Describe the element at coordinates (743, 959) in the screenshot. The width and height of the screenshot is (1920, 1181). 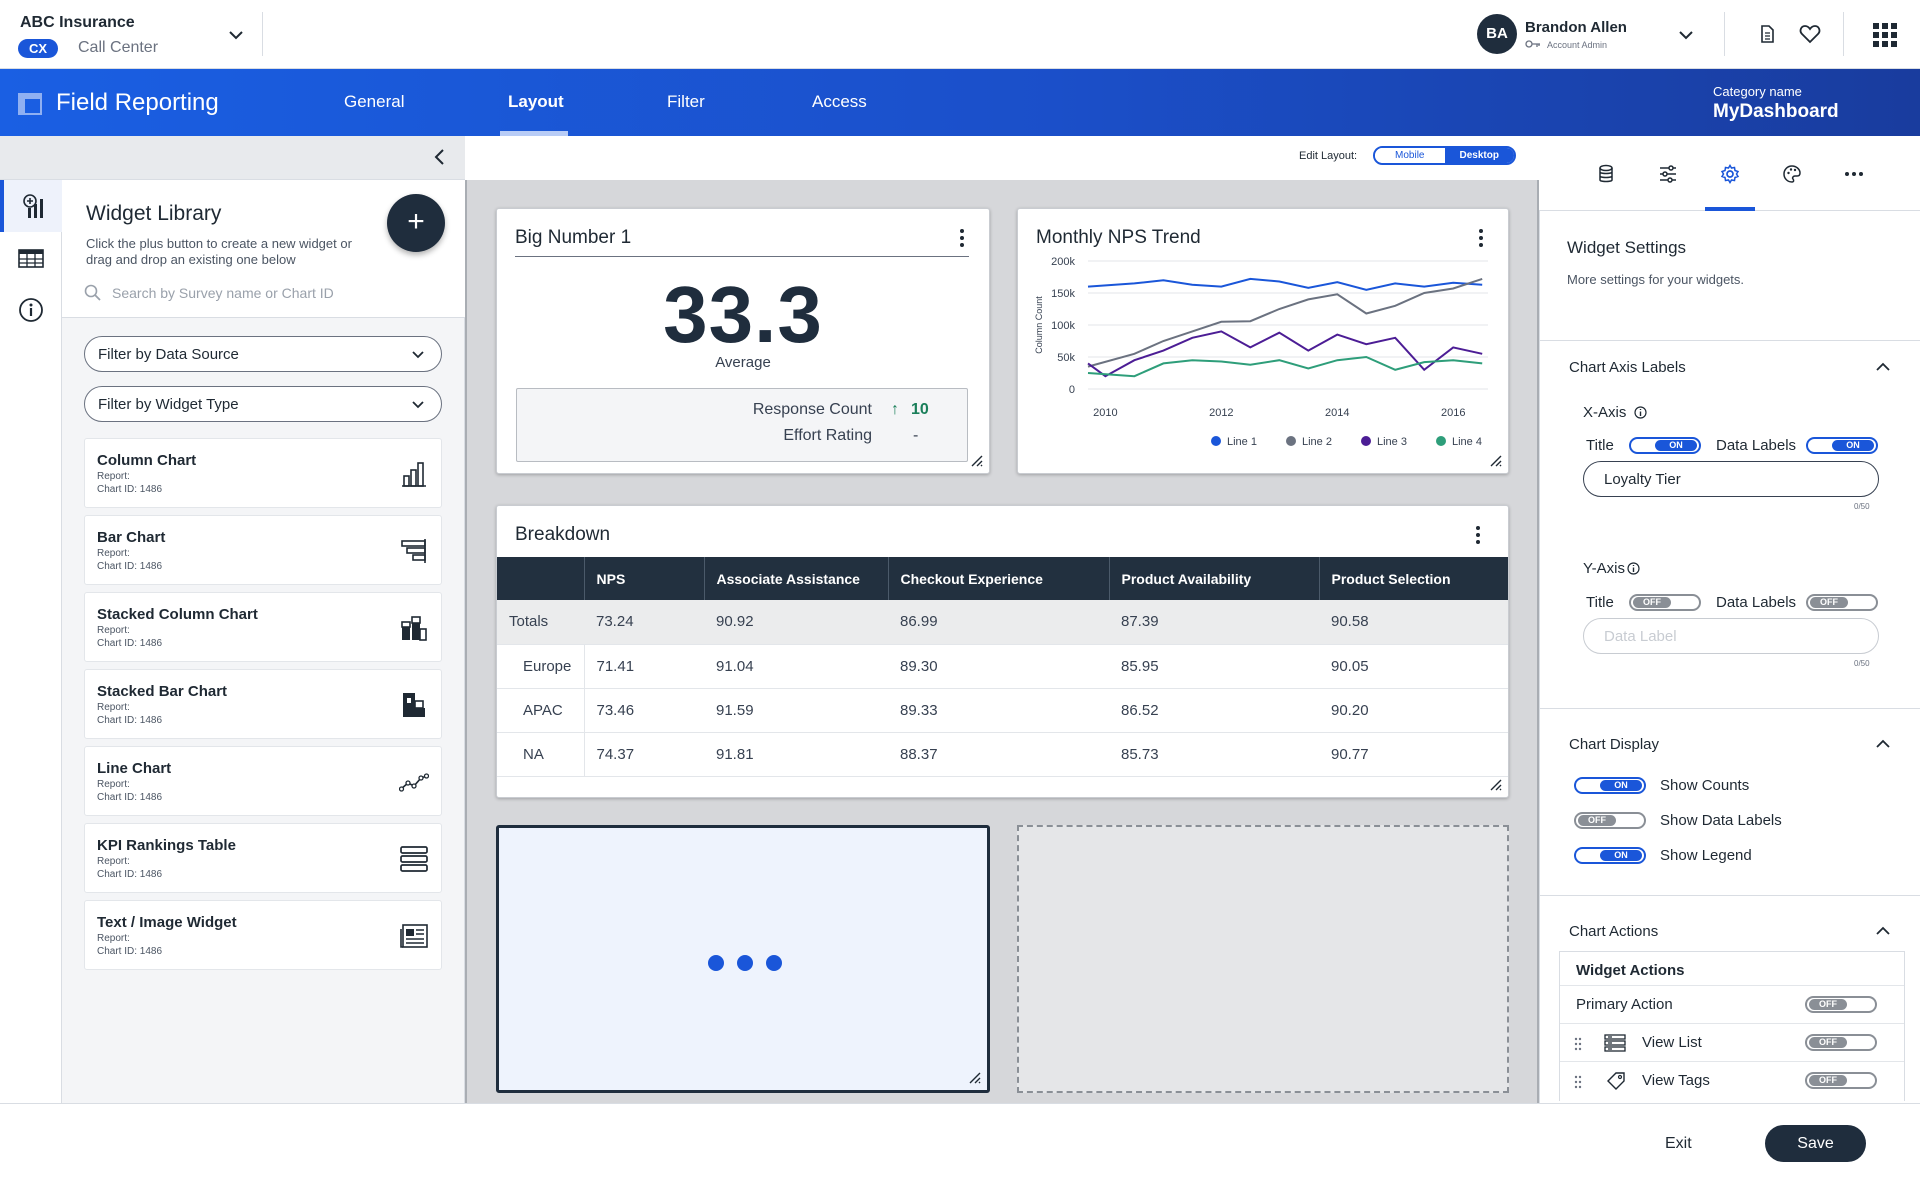
I see `loading-widget-placeholder` at that location.